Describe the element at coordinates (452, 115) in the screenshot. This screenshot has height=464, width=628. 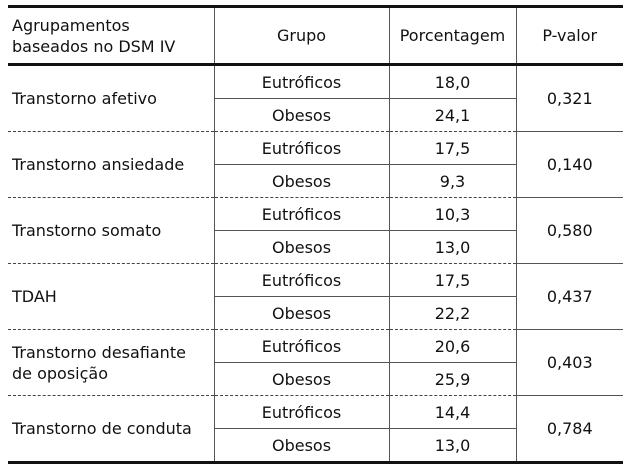
I see `porcentagem-cell: 24,1` at that location.